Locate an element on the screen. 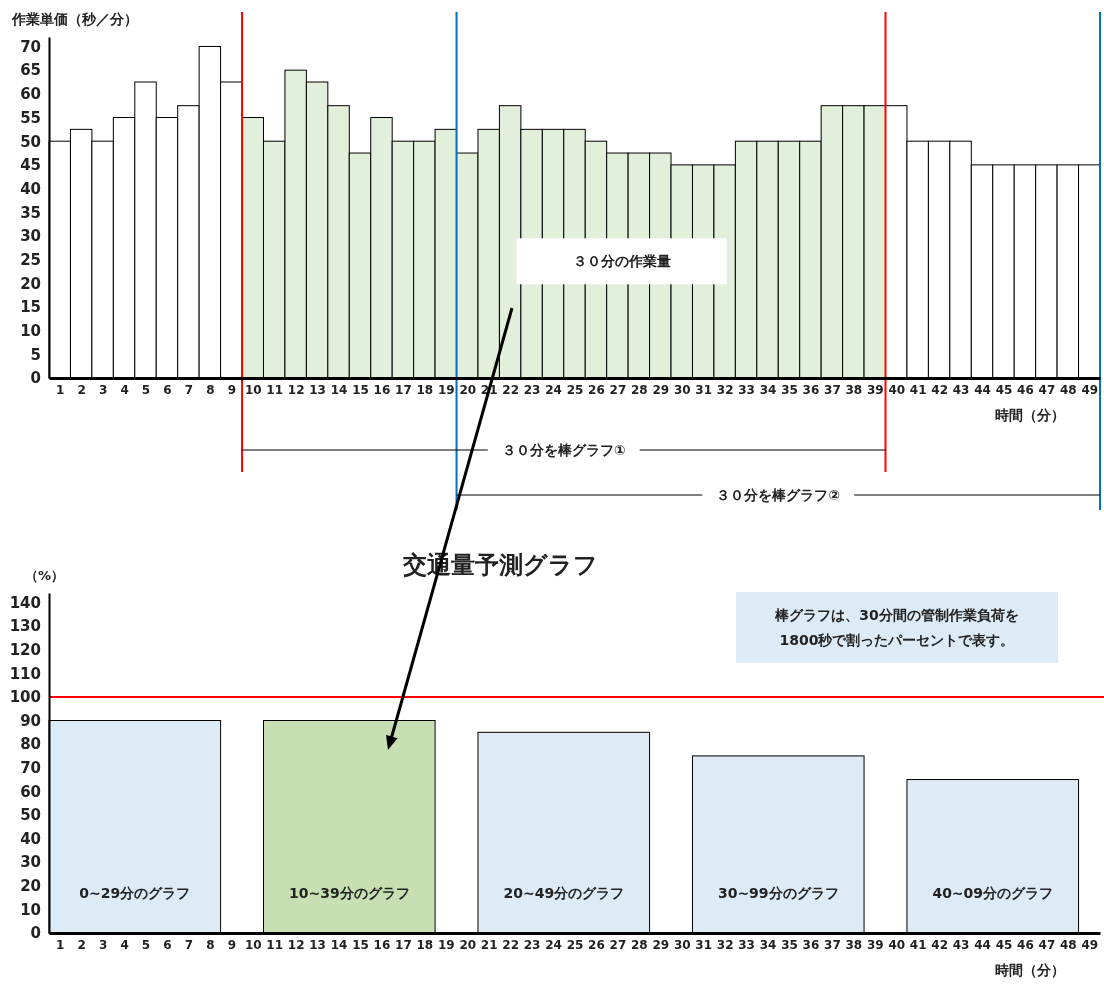 Image resolution: width=1104 pixels, height=1001 pixels. y-tick-label: 55 is located at coordinates (30, 117).